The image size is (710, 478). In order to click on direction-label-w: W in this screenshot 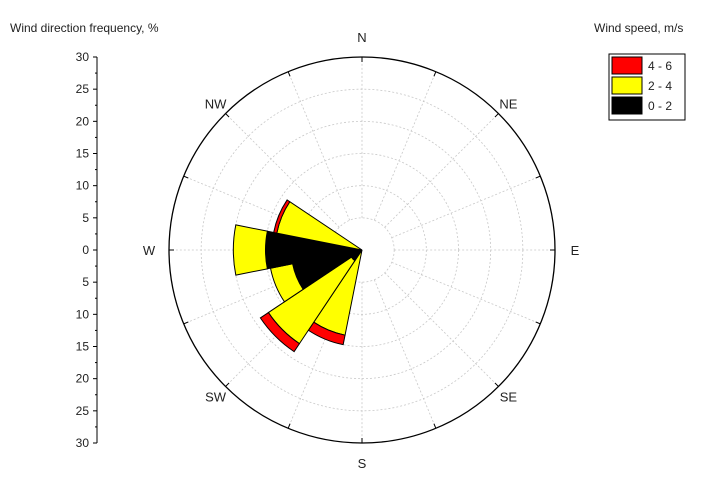, I will do `click(149, 250)`.